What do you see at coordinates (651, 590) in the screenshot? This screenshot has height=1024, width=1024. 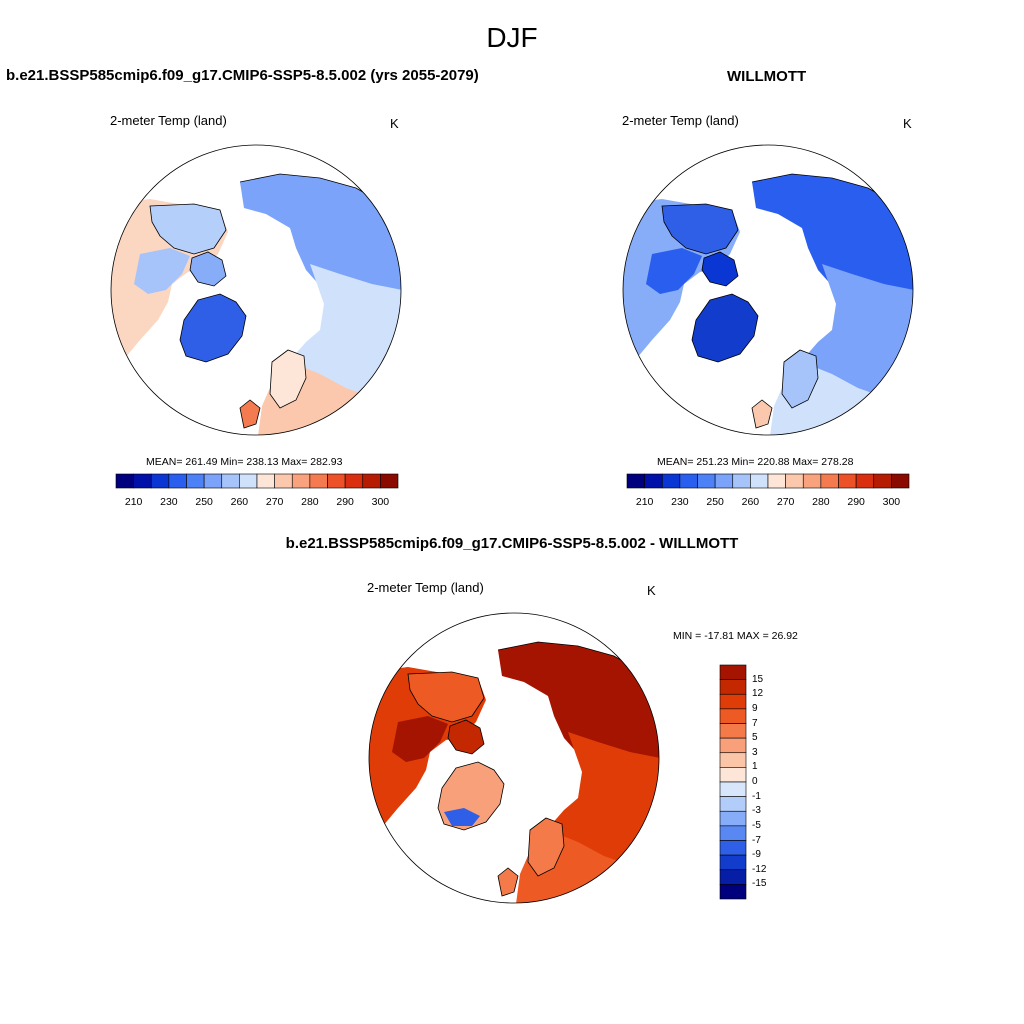 I see `panel-3-units: K` at bounding box center [651, 590].